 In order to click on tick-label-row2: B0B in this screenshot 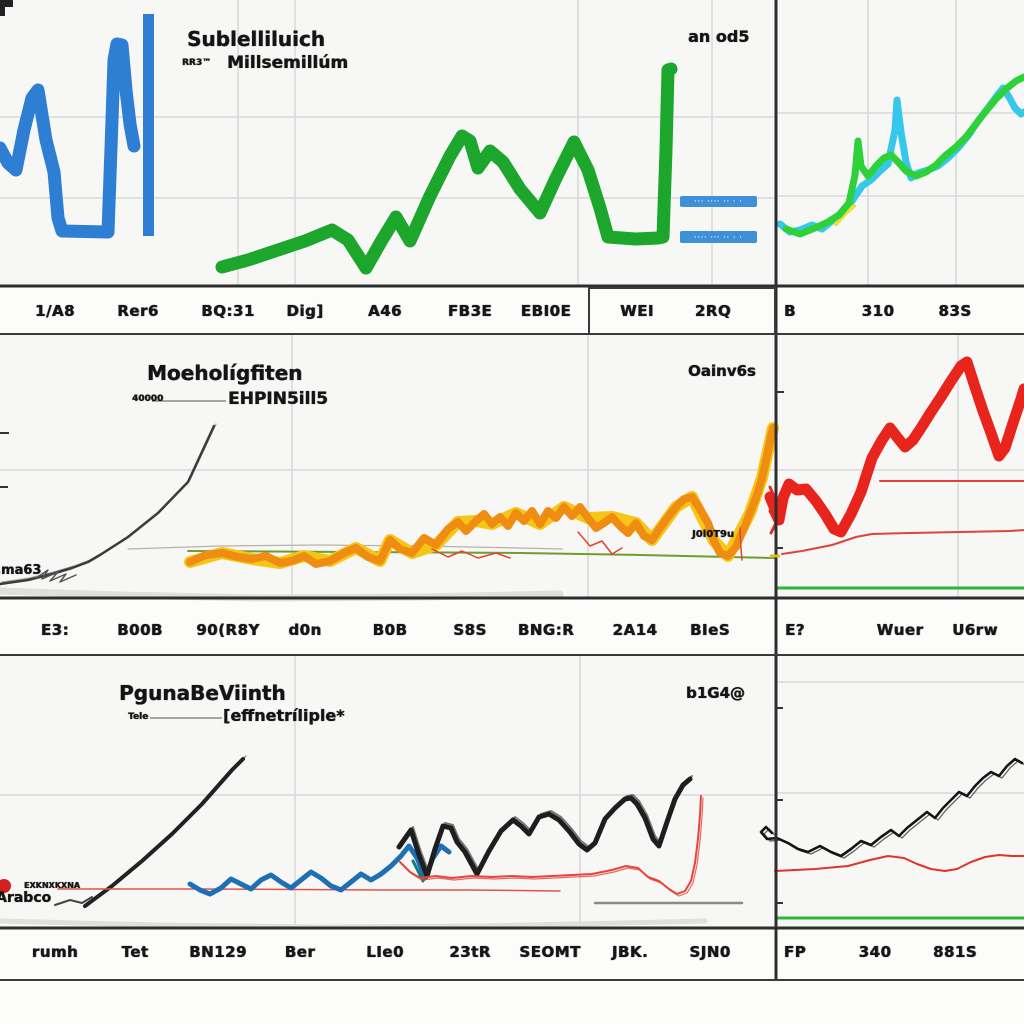, I will do `click(390, 630)`.